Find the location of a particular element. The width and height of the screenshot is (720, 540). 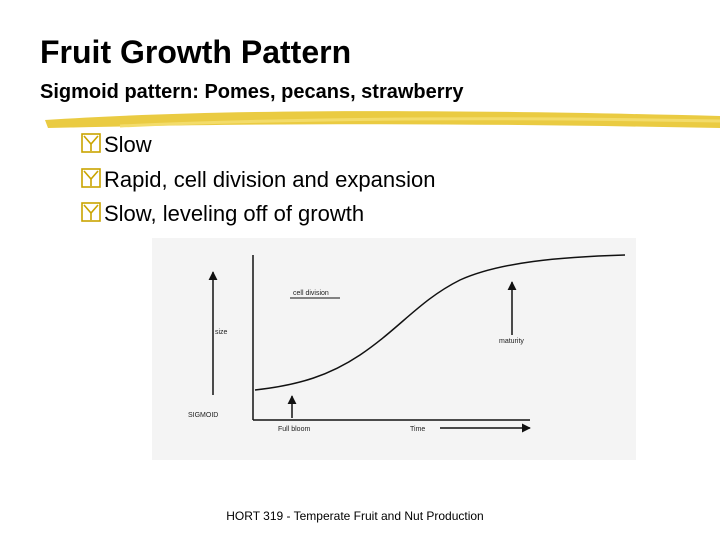

figure-label: Full bloom is located at coordinates (294, 429).